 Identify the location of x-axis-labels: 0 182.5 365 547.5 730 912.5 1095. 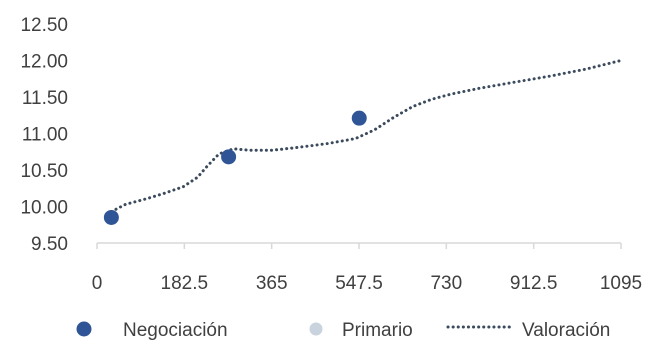
(367, 283).